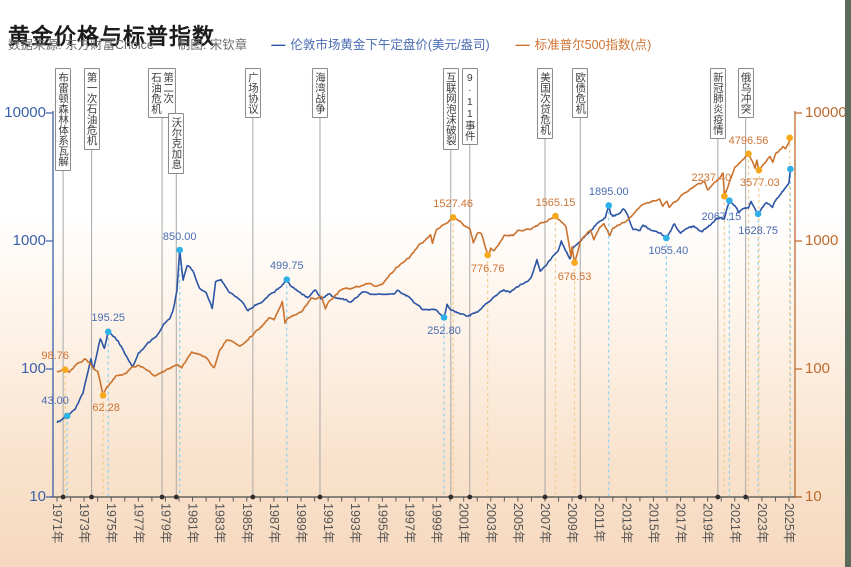 This screenshot has height=567, width=851. I want to click on annotation-value-label: 1527.46, so click(453, 204).